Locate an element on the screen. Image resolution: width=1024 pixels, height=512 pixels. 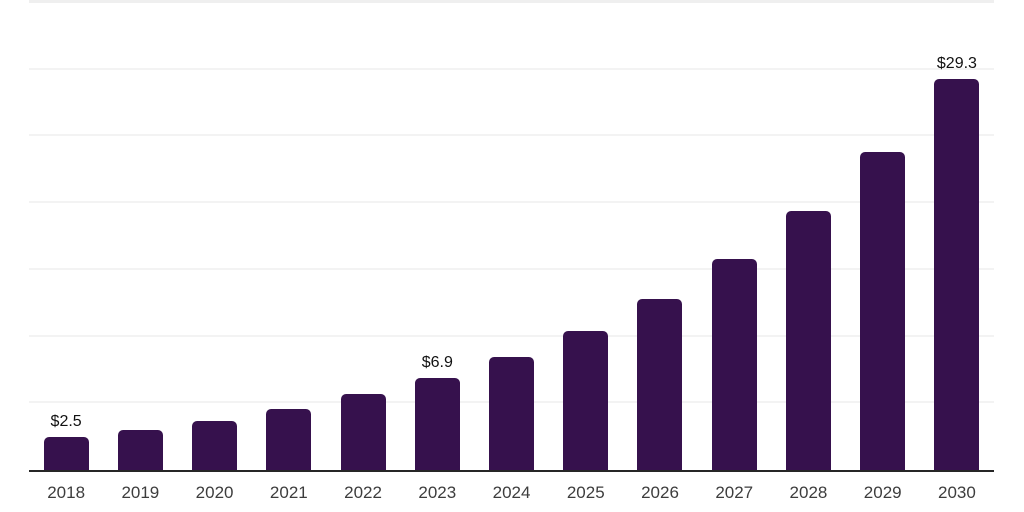
bar-2029 is located at coordinates (883, 311).